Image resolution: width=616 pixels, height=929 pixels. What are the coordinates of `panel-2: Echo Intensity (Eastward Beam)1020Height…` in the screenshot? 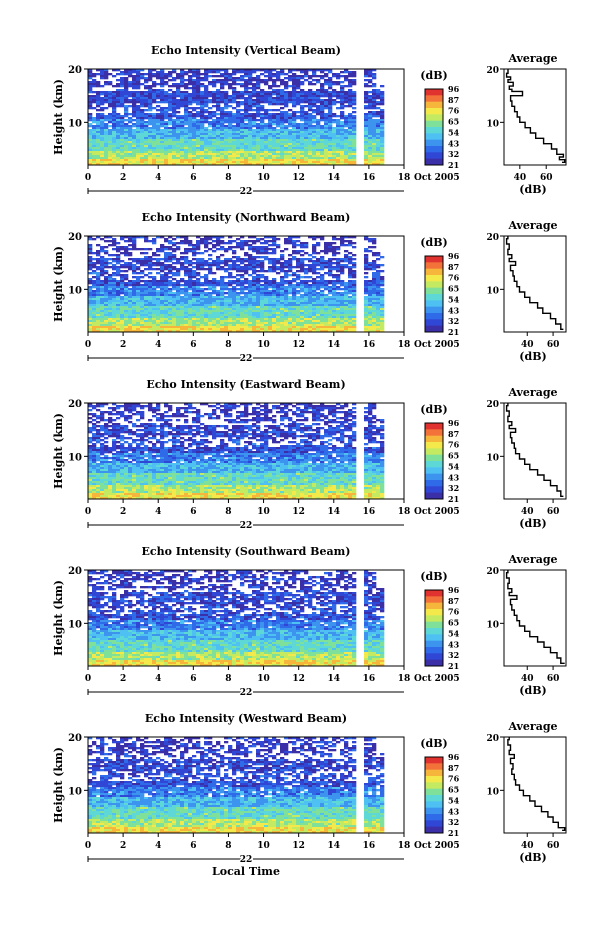 It's located at (309, 455).